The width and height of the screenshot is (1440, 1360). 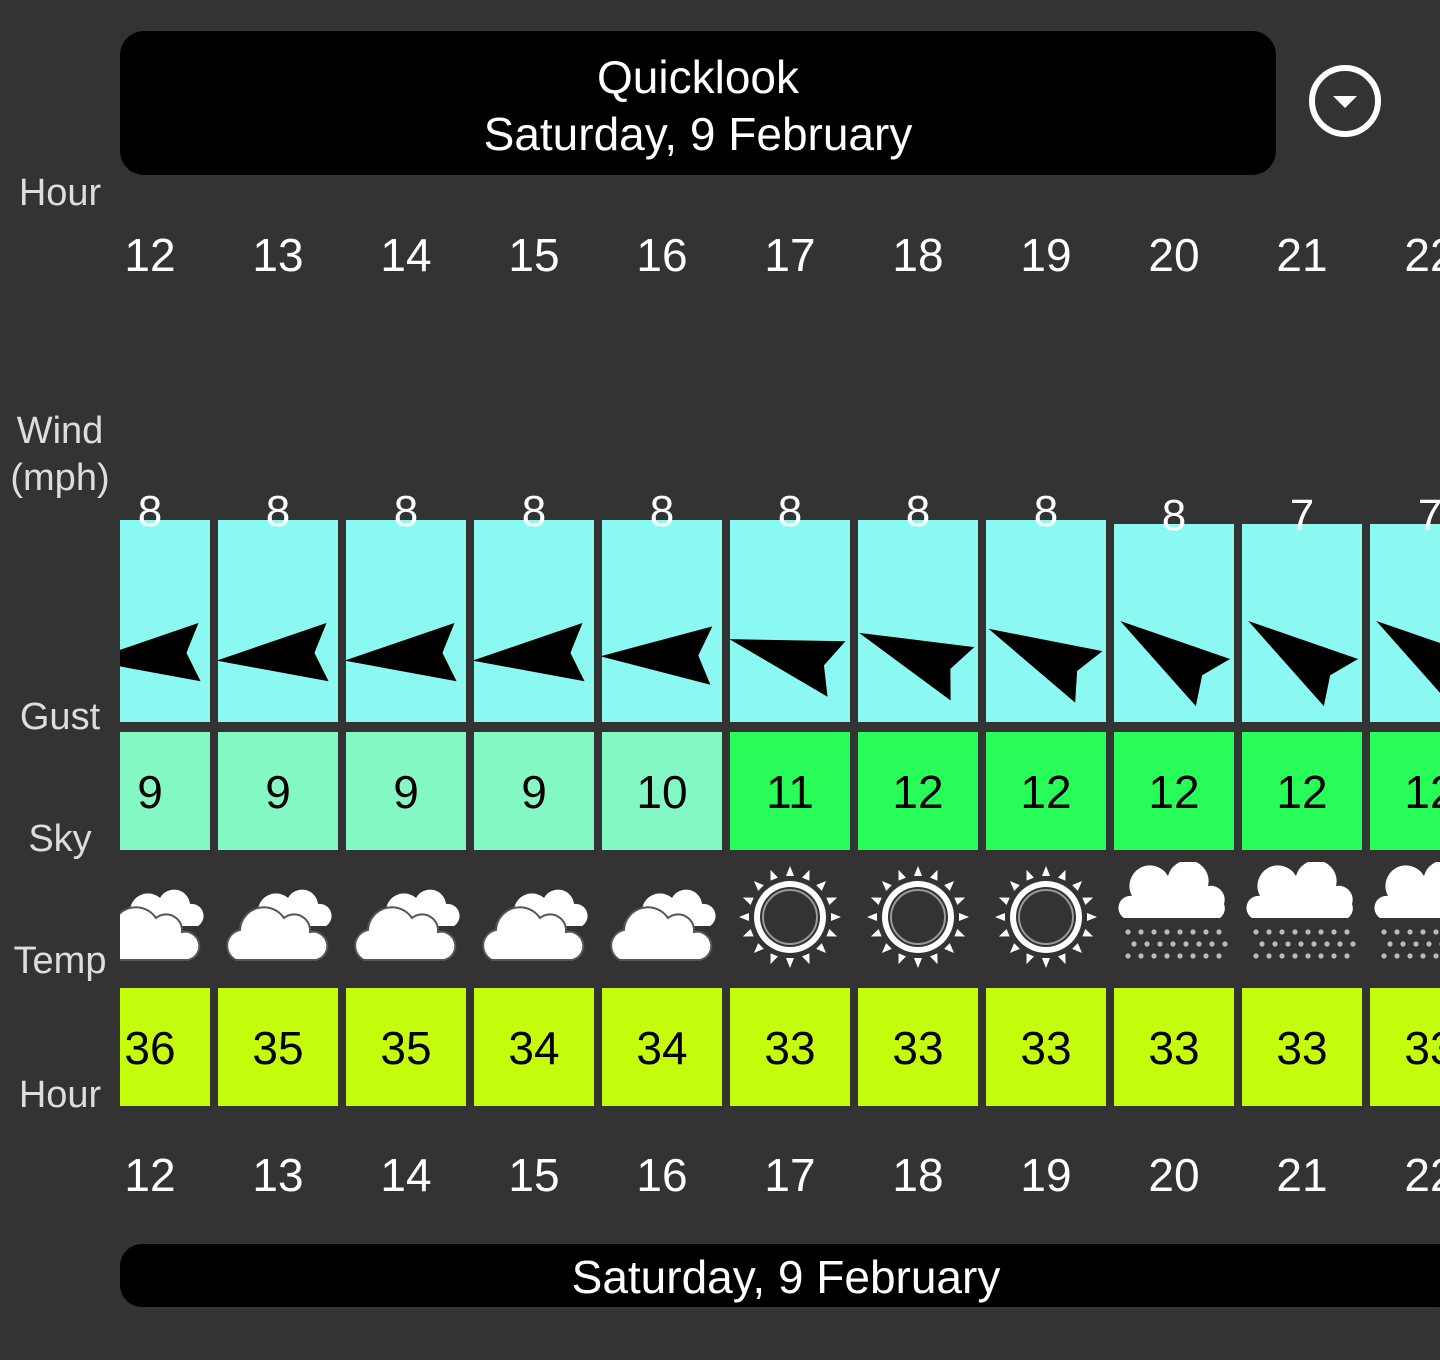 I want to click on label-hour-bottom: Hour, so click(x=60, y=1095).